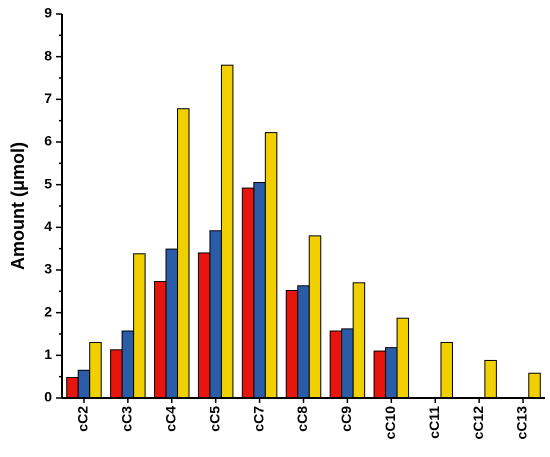 This screenshot has height=457, width=550. What do you see at coordinates (478, 423) in the screenshot?
I see `x-tick-label: cC12` at bounding box center [478, 423].